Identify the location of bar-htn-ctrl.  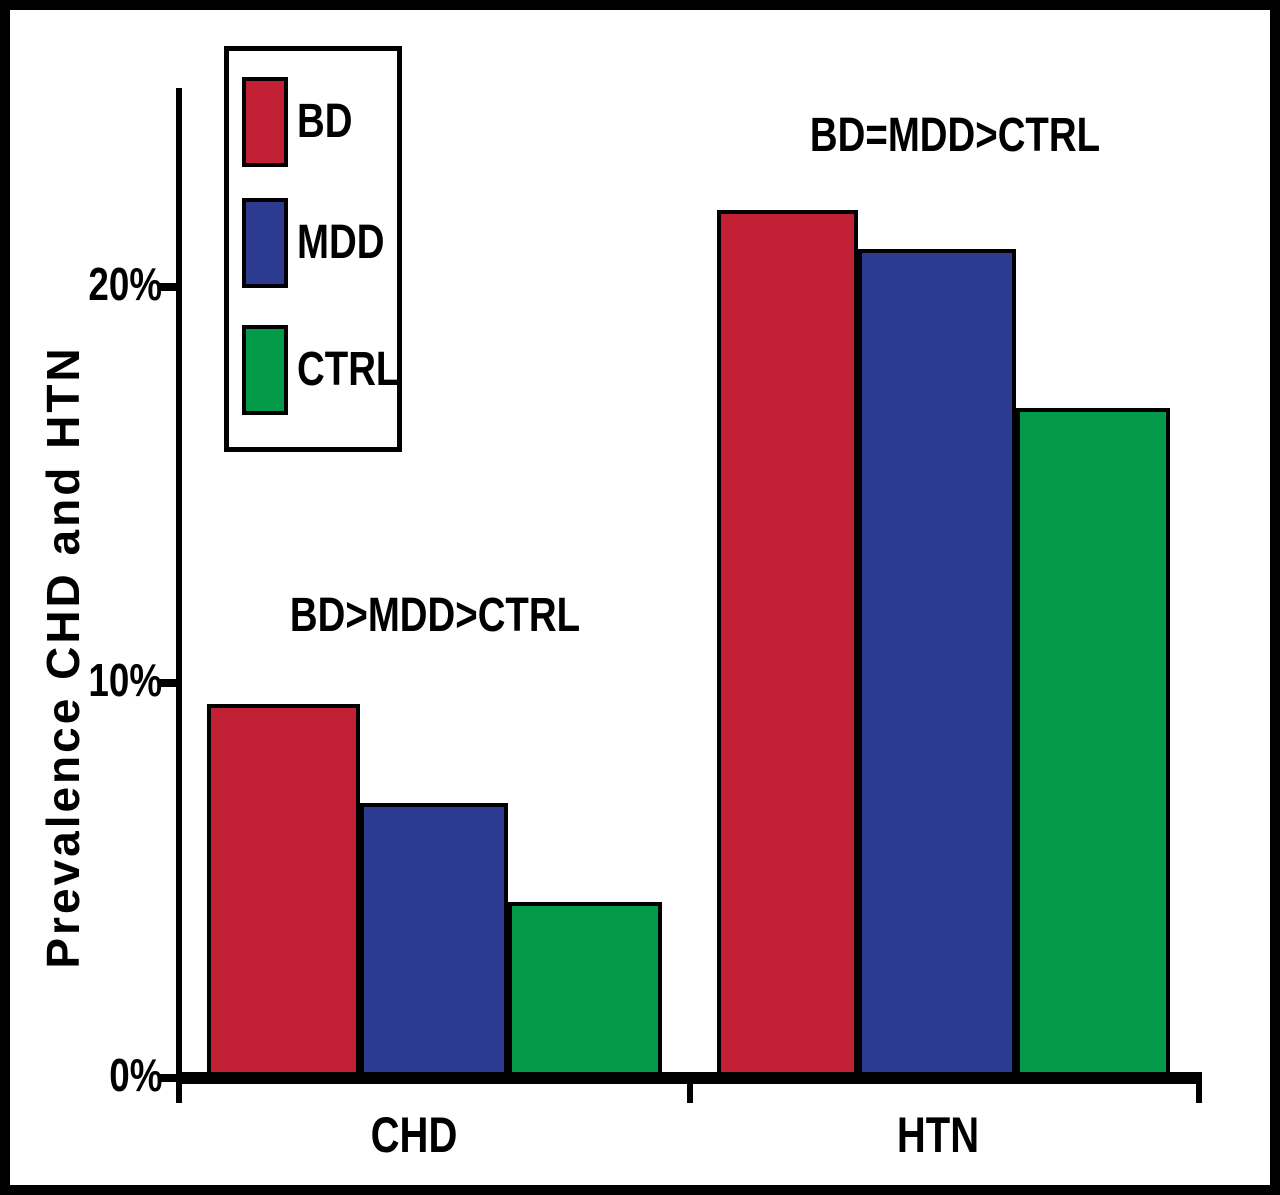
(1093, 743).